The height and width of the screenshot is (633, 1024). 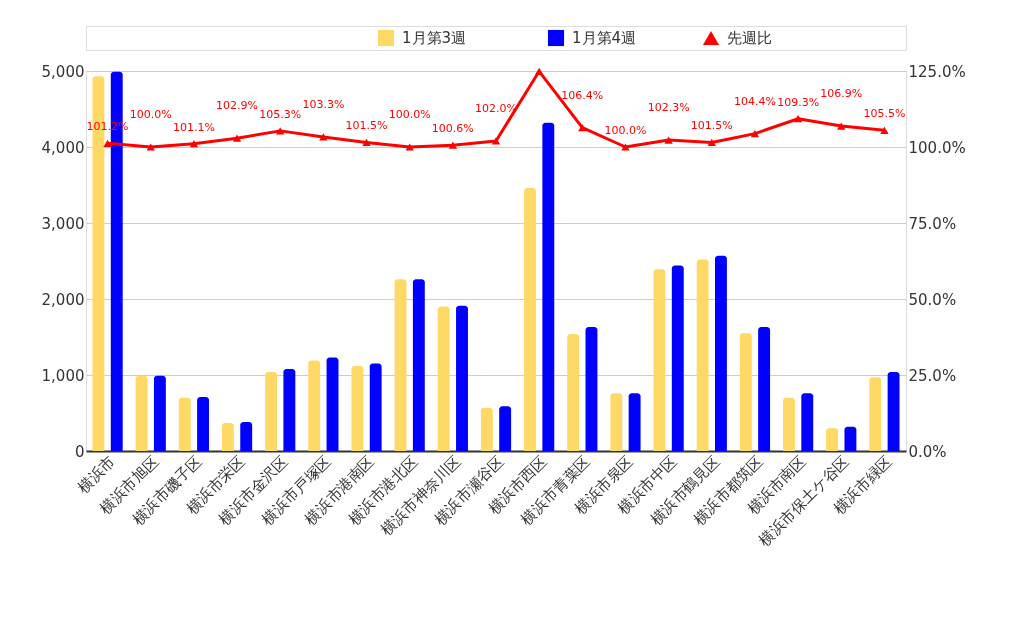 I want to click on data-label: 105.3%, so click(x=280, y=114).